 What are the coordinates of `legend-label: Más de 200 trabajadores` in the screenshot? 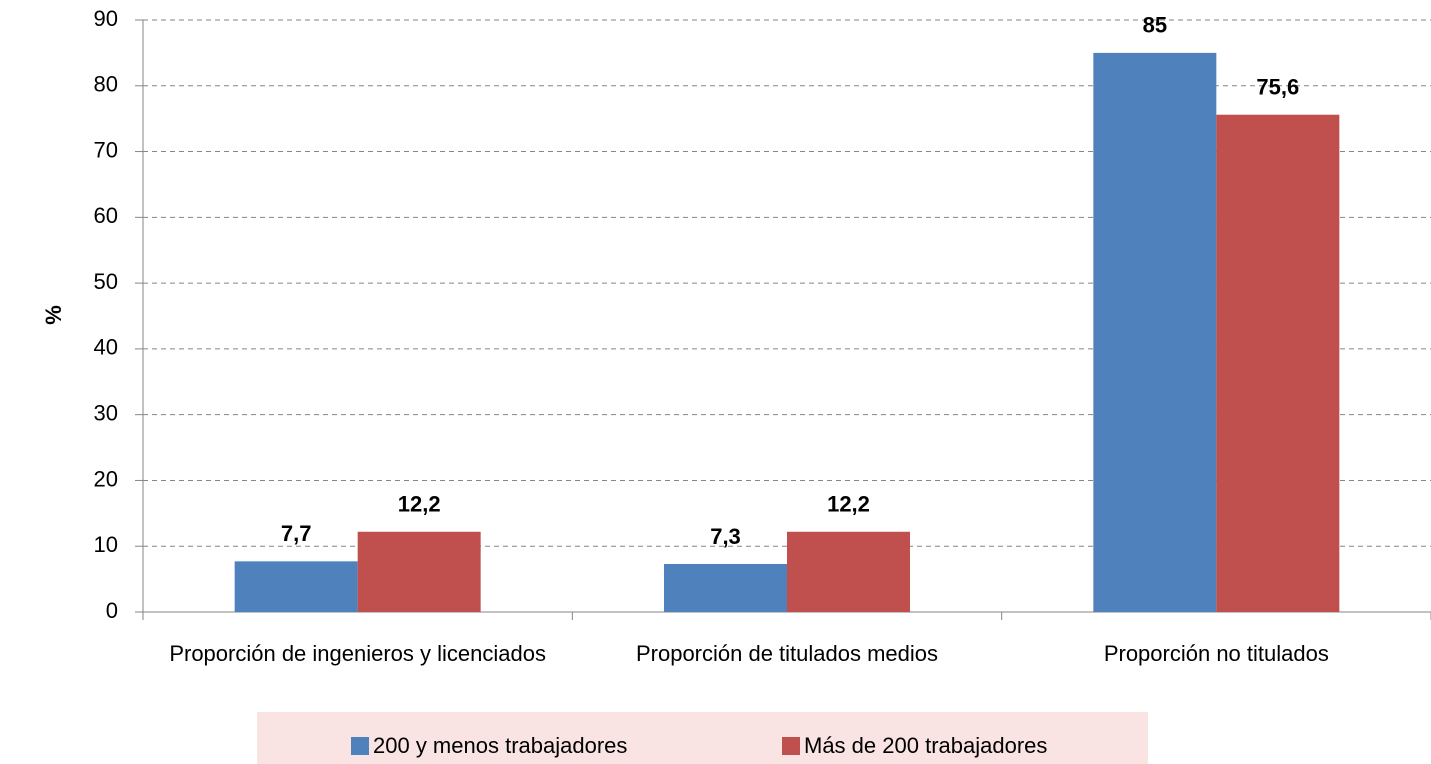 It's located at (925, 745).